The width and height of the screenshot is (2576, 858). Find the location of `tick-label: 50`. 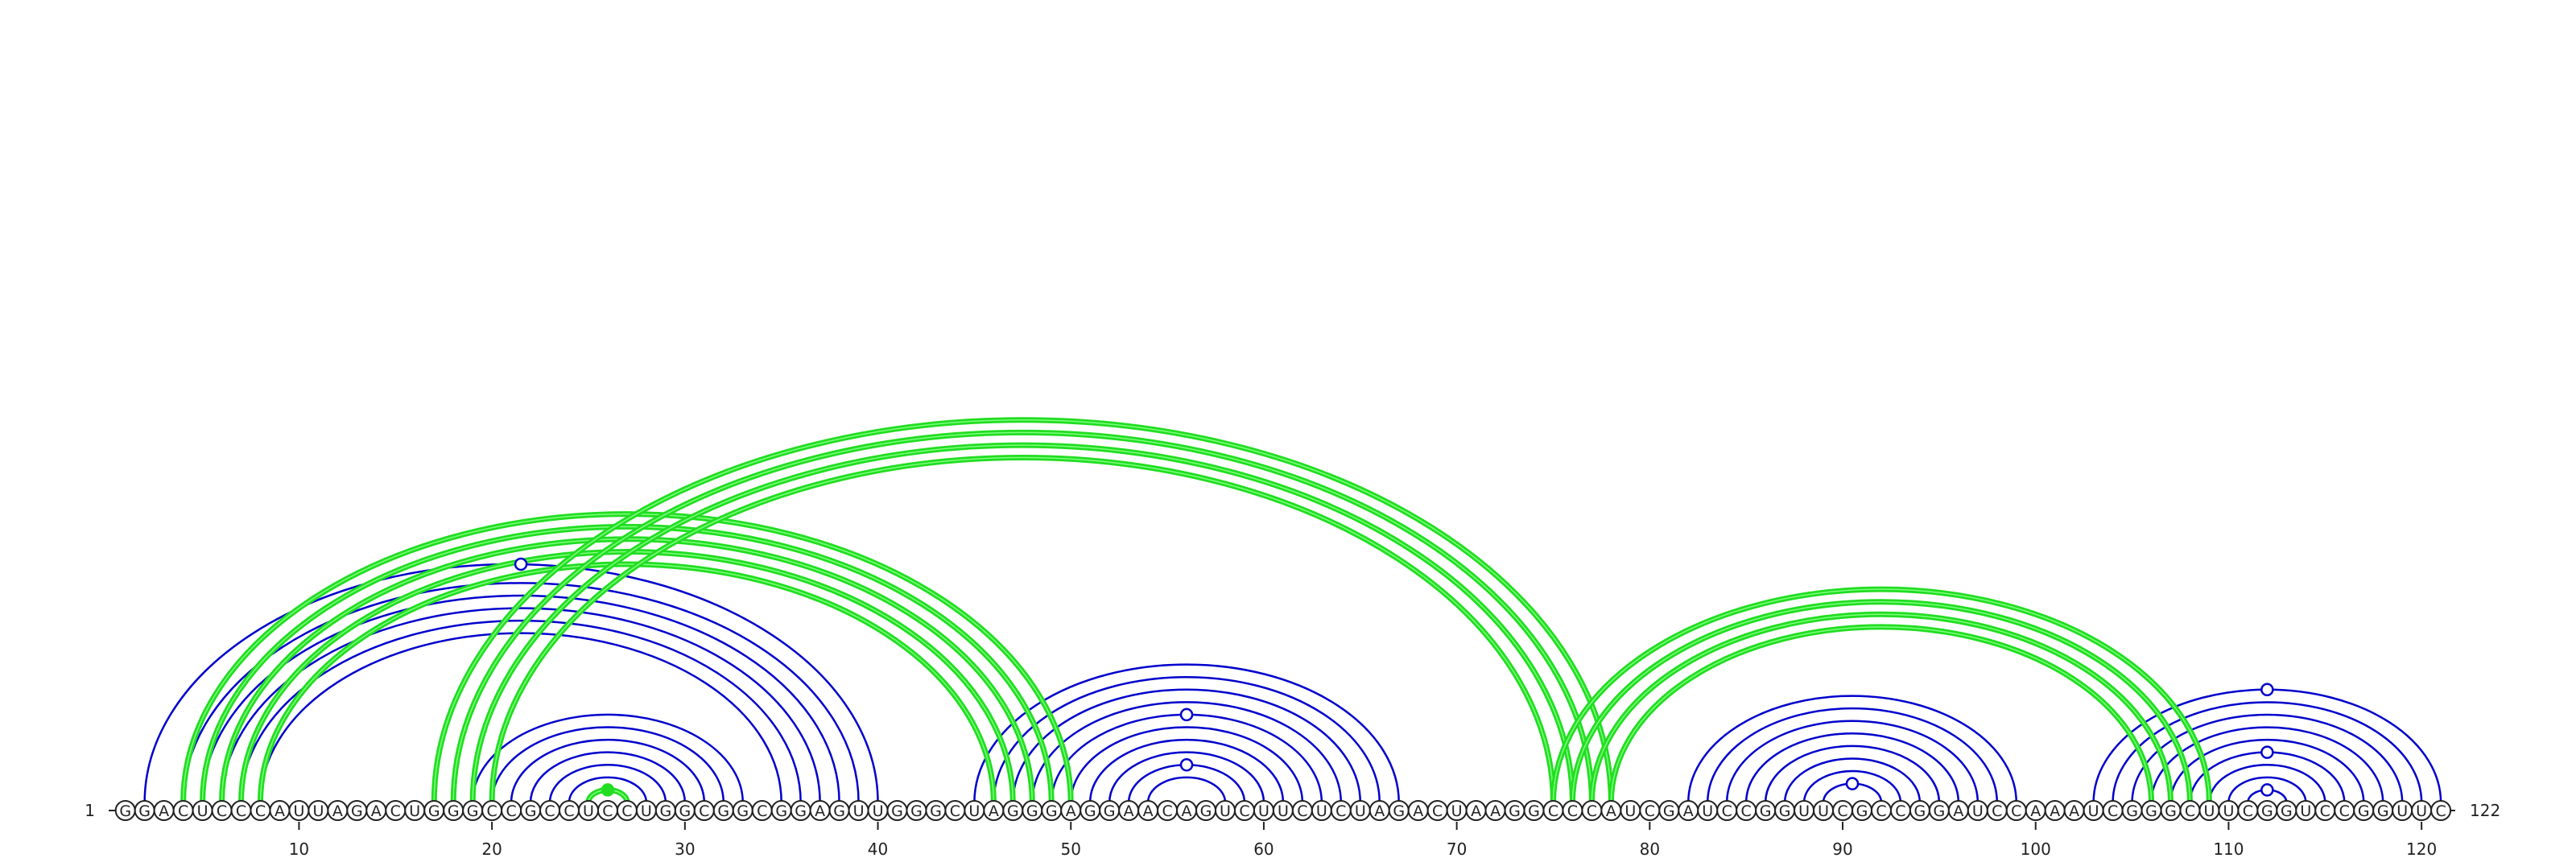

tick-label: 50 is located at coordinates (1071, 849).